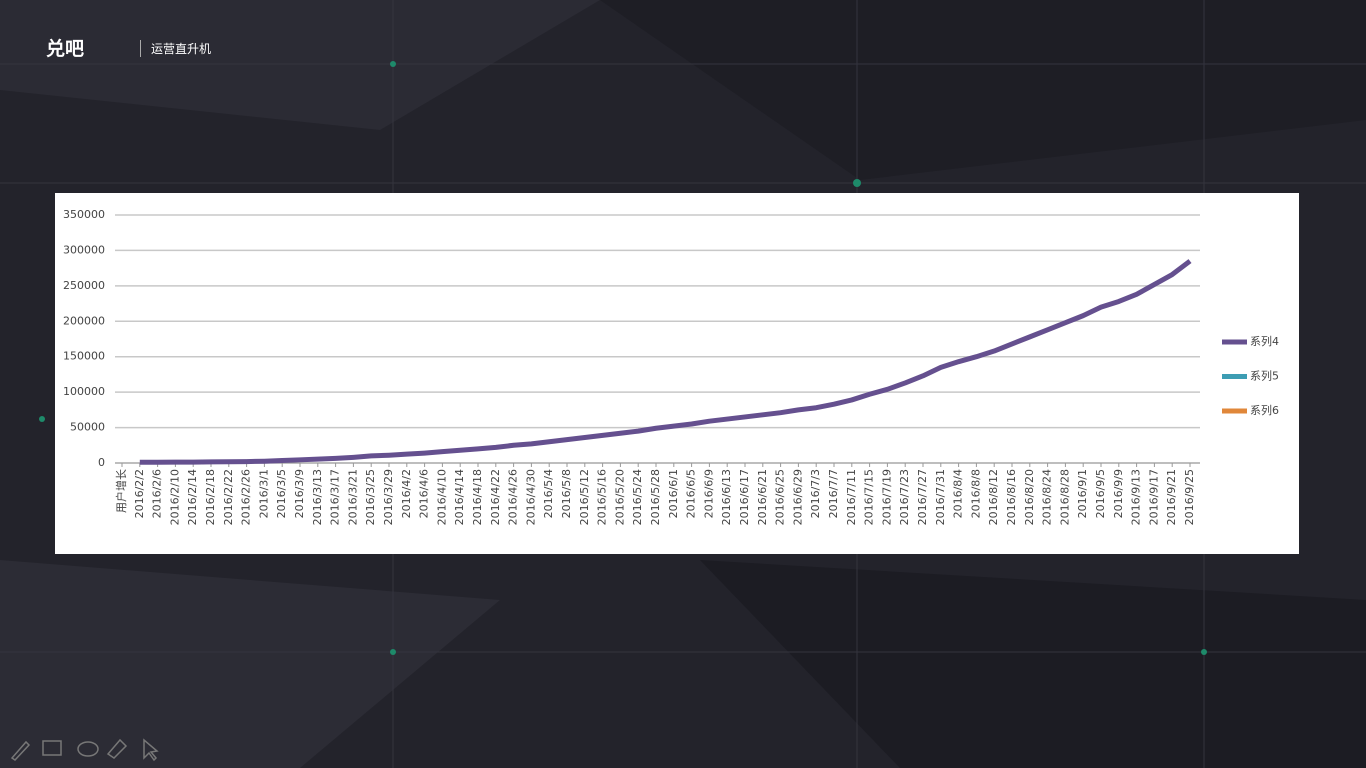 This screenshot has width=1366, height=768. Describe the element at coordinates (886, 497) in the screenshot. I see `x-tick-label: 2016/7/19` at that location.